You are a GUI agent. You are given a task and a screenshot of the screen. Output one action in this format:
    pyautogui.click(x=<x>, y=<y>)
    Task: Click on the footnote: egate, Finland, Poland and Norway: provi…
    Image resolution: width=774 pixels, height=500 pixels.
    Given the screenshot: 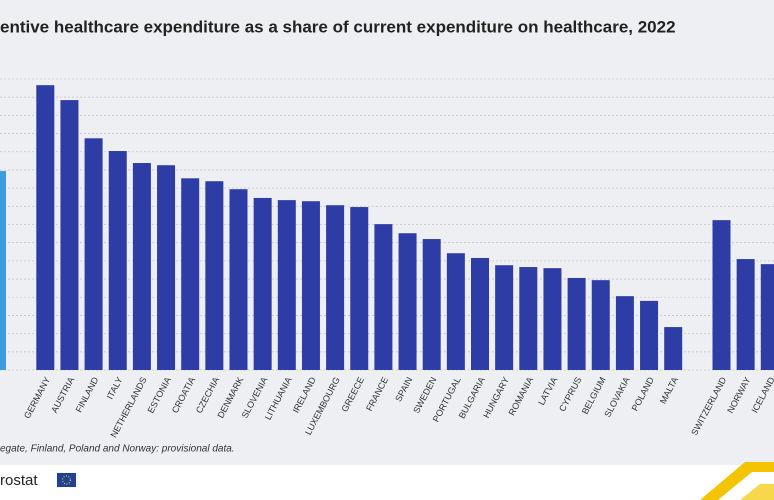 What is the action you would take?
    pyautogui.click(x=117, y=449)
    